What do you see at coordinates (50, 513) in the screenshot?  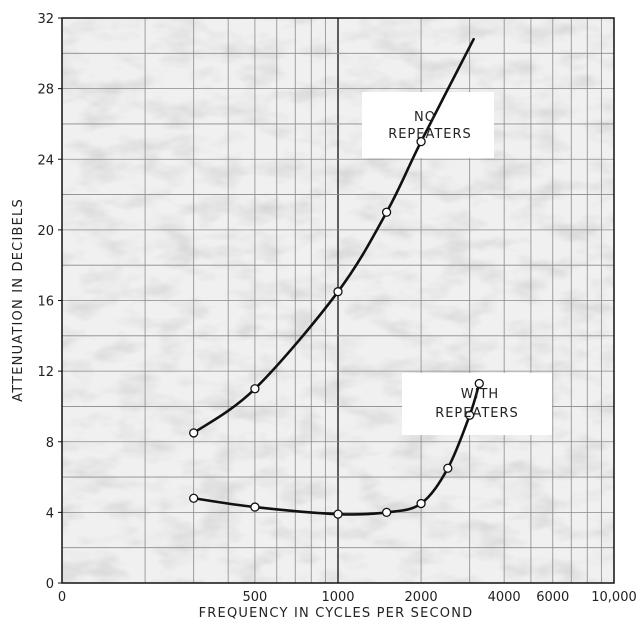 I see `y-tick-label: 4` at bounding box center [50, 513].